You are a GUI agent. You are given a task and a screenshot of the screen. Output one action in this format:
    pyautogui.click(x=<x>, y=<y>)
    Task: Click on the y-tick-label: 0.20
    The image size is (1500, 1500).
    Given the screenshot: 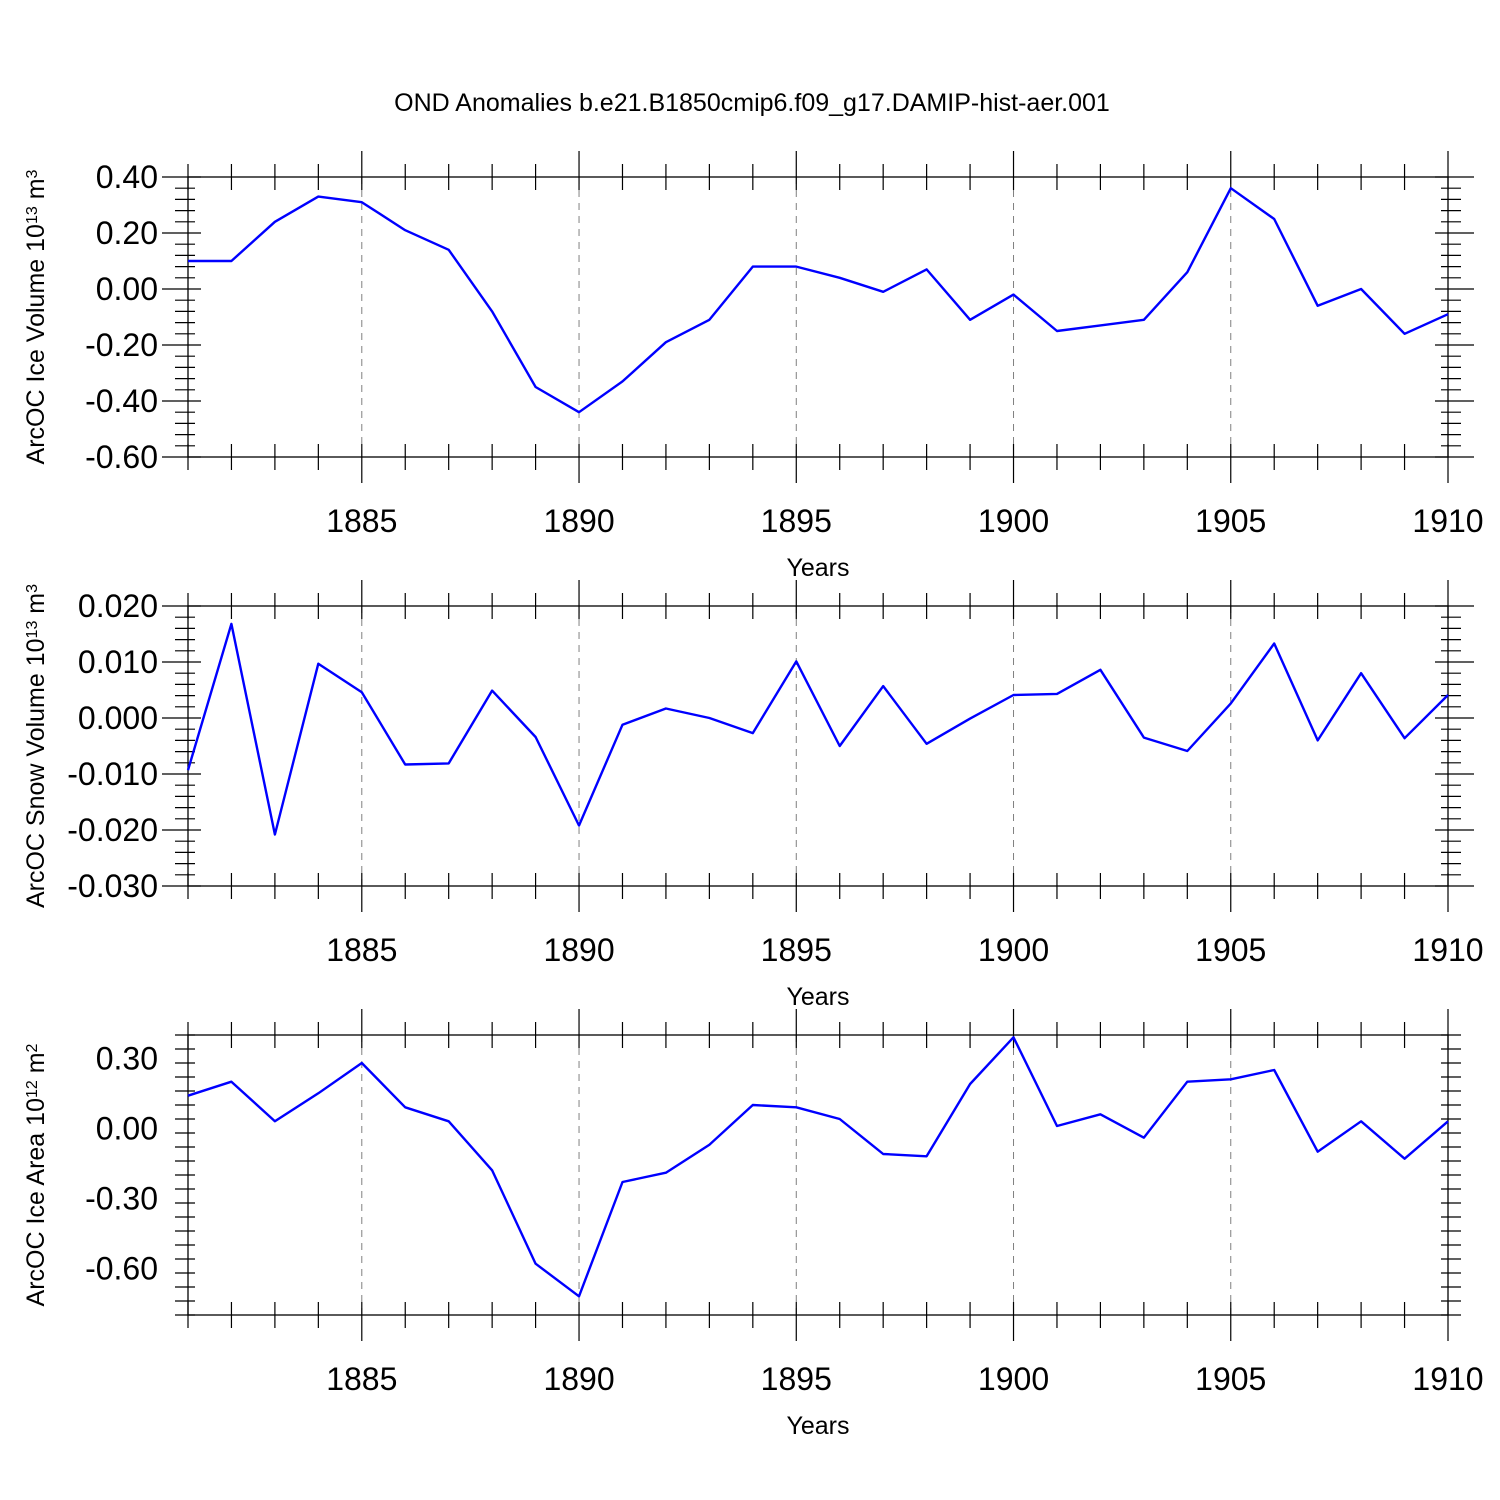 What is the action you would take?
    pyautogui.click(x=127, y=233)
    